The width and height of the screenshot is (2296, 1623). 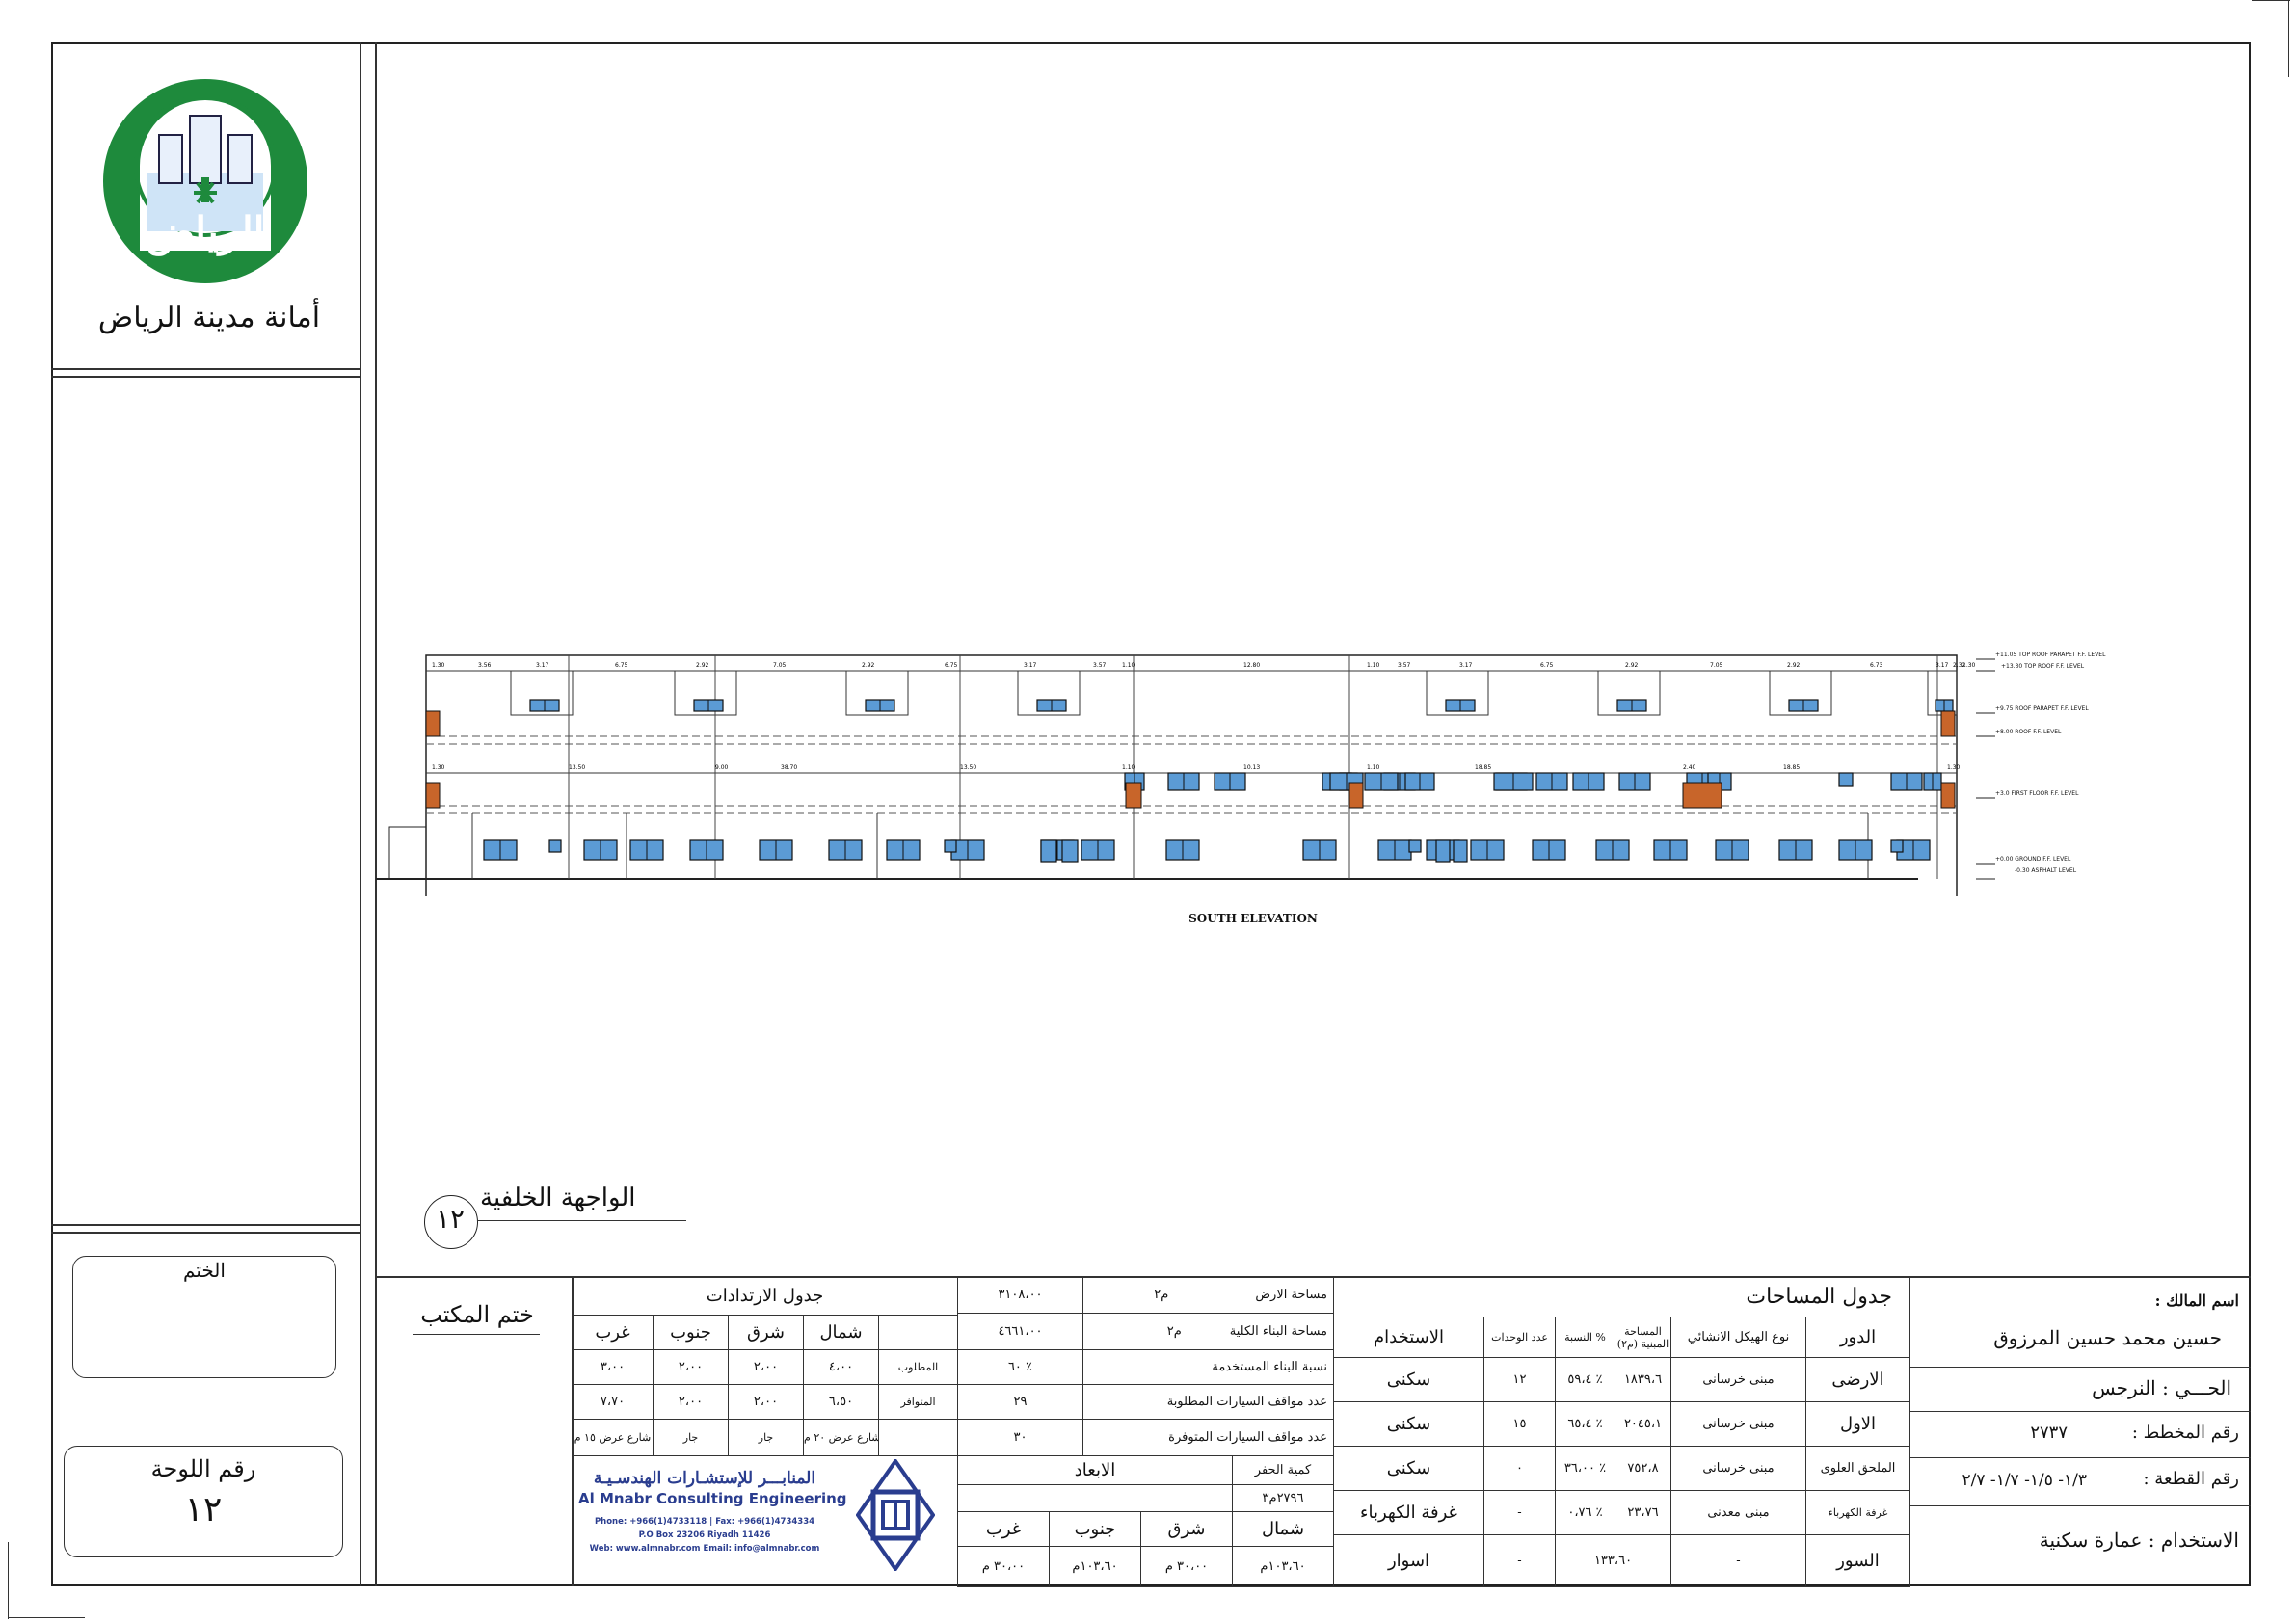 I want to click on excavation-label: كمية الحفر, so click(x=1283, y=1470).